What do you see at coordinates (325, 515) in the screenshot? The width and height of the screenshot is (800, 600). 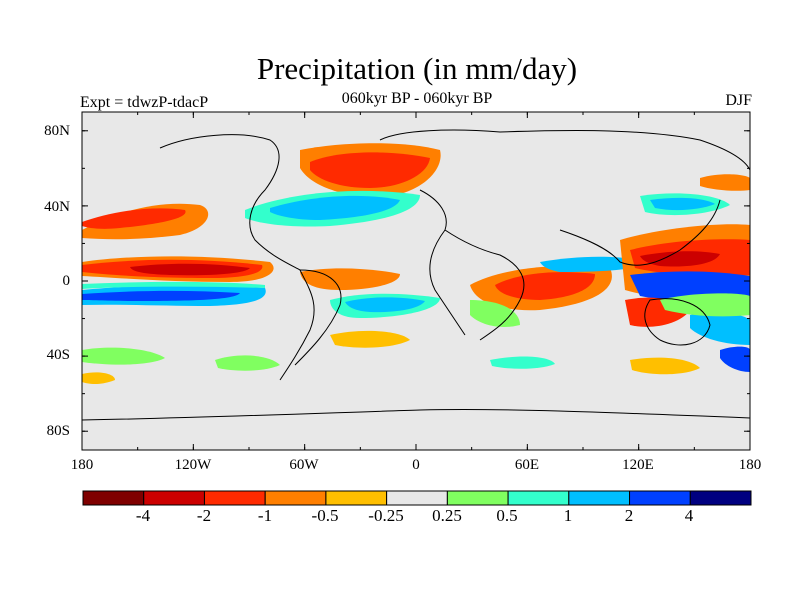 I see `colorbar-label: -0.5` at bounding box center [325, 515].